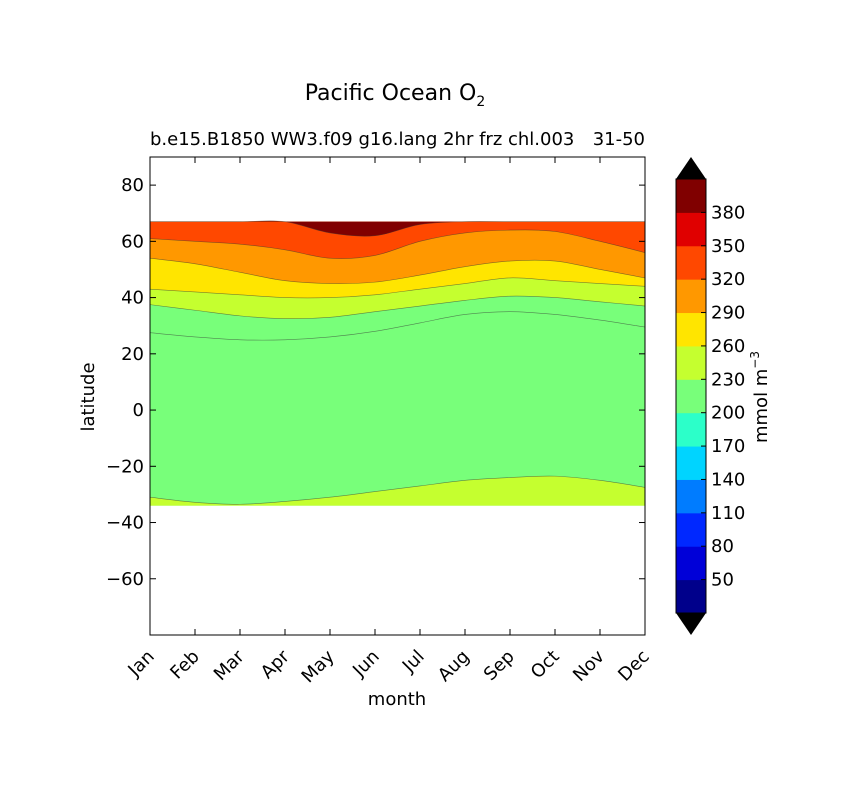  I want to click on y-tick-labels: 80 60 40 20 0 −20 −40 −60, so click(125, 382).